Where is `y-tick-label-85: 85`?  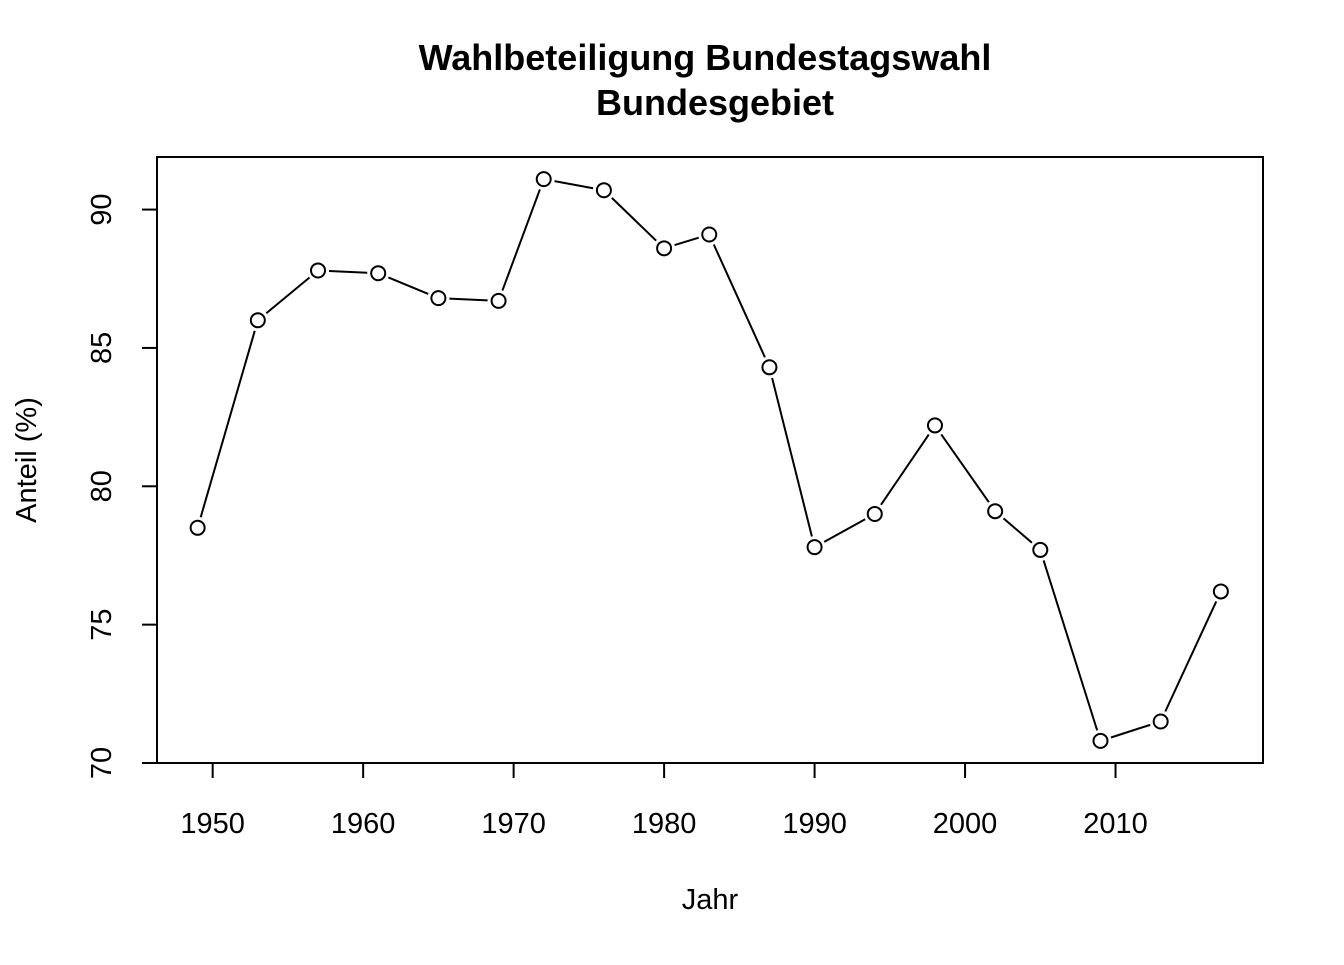 y-tick-label-85: 85 is located at coordinates (102, 348).